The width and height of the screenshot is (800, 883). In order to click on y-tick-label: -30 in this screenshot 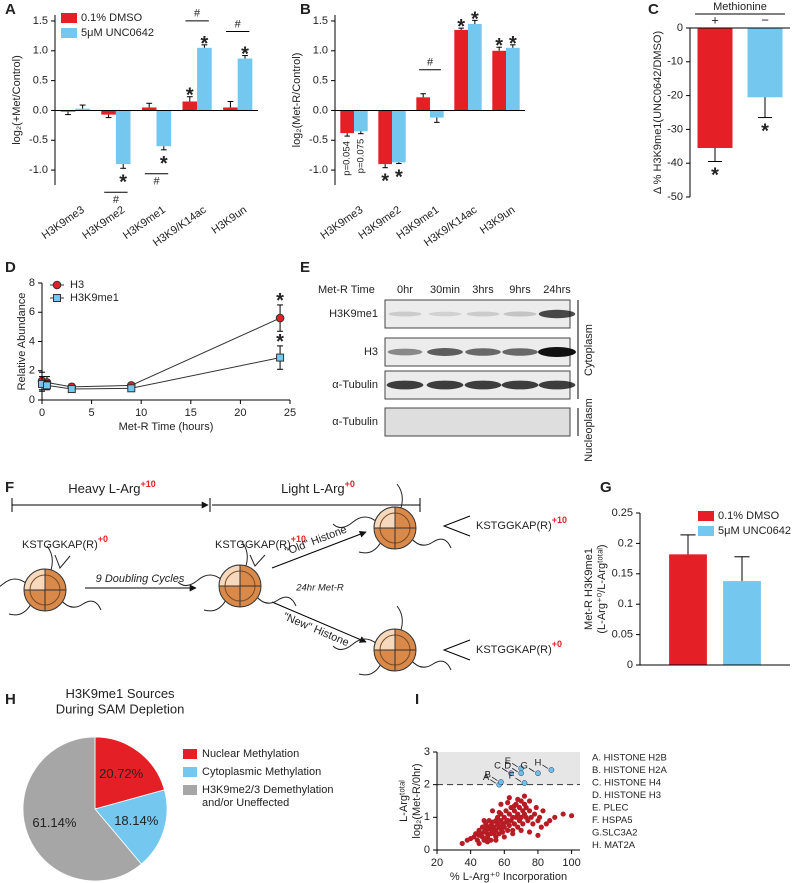, I will do `click(675, 129)`.